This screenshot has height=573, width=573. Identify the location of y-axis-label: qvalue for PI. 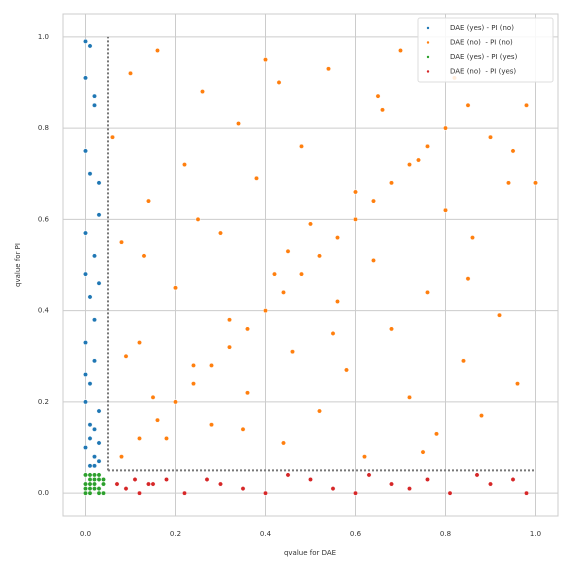
(18, 265).